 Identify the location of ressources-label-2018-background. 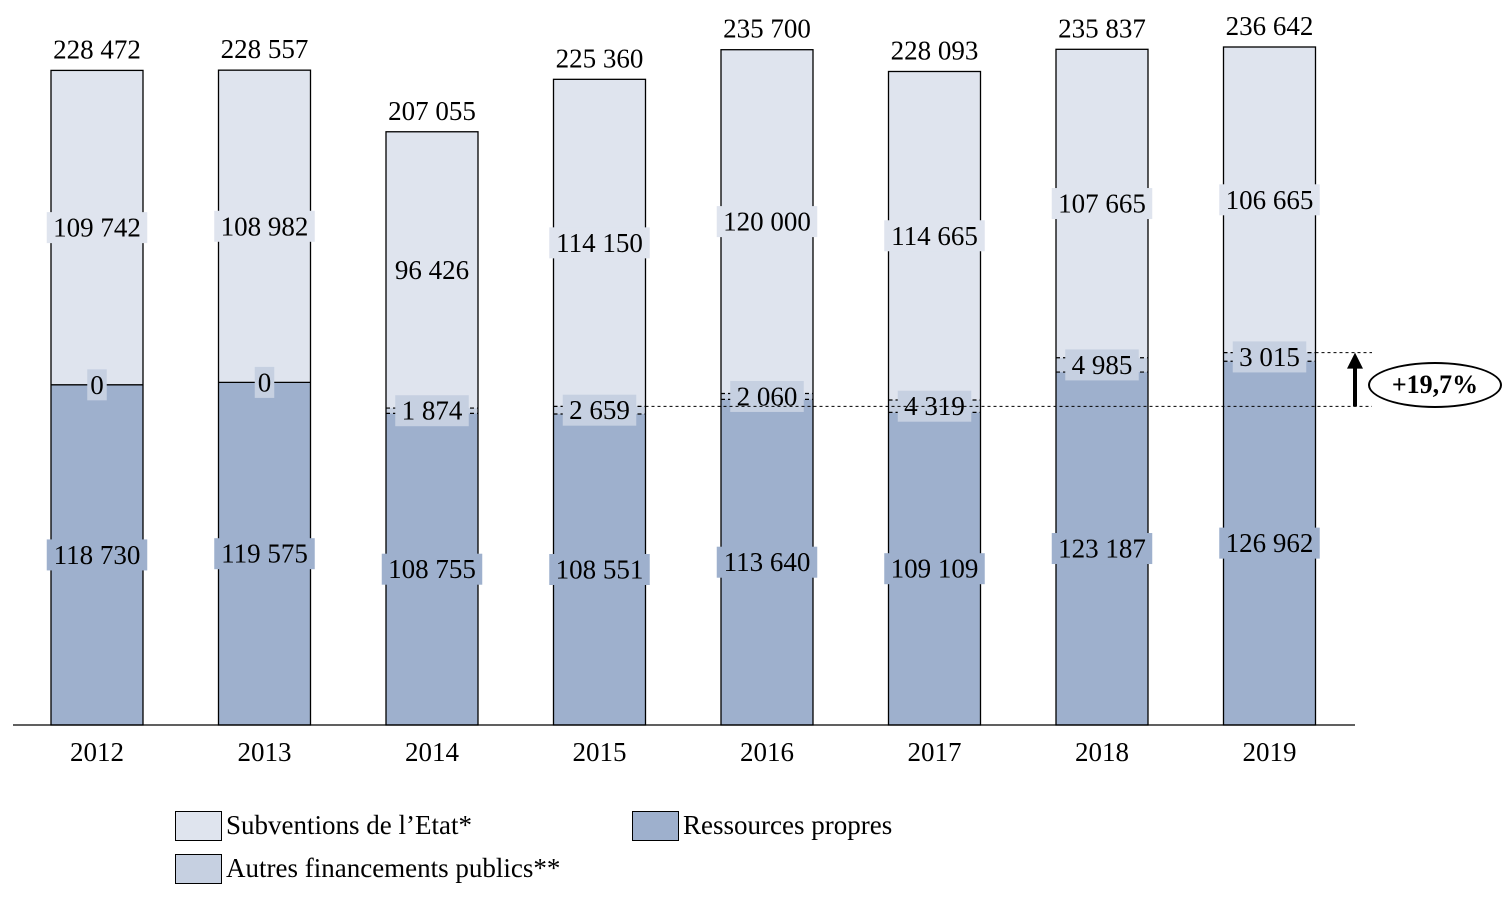
(1102, 549).